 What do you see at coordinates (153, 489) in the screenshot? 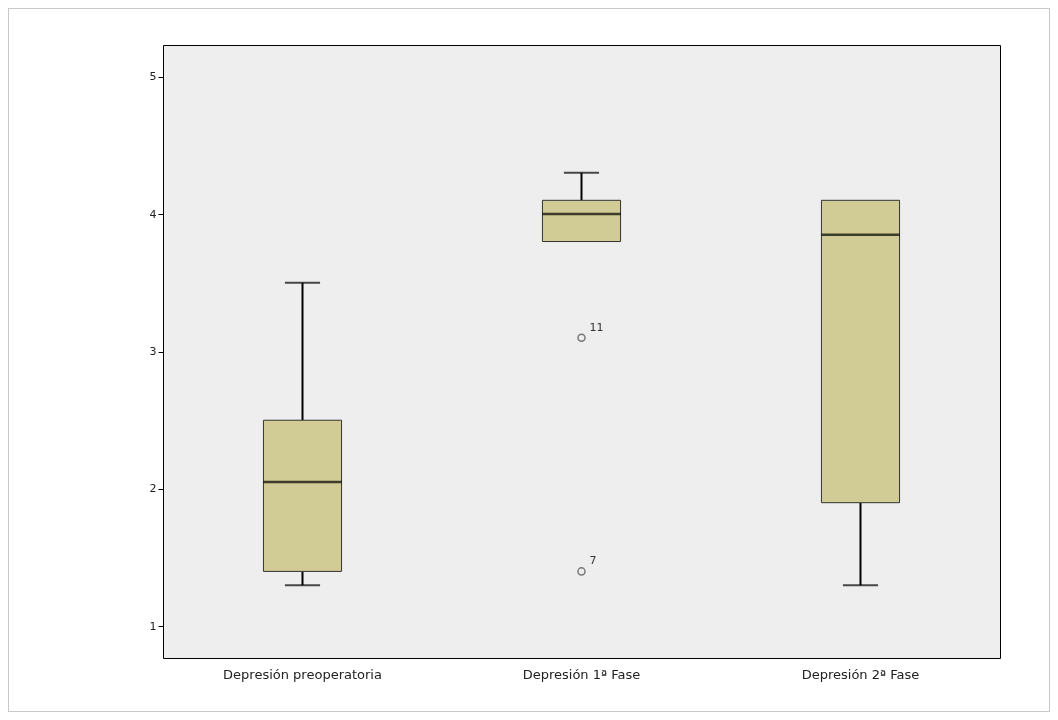
I see `y-tick-label: 2` at bounding box center [153, 489].